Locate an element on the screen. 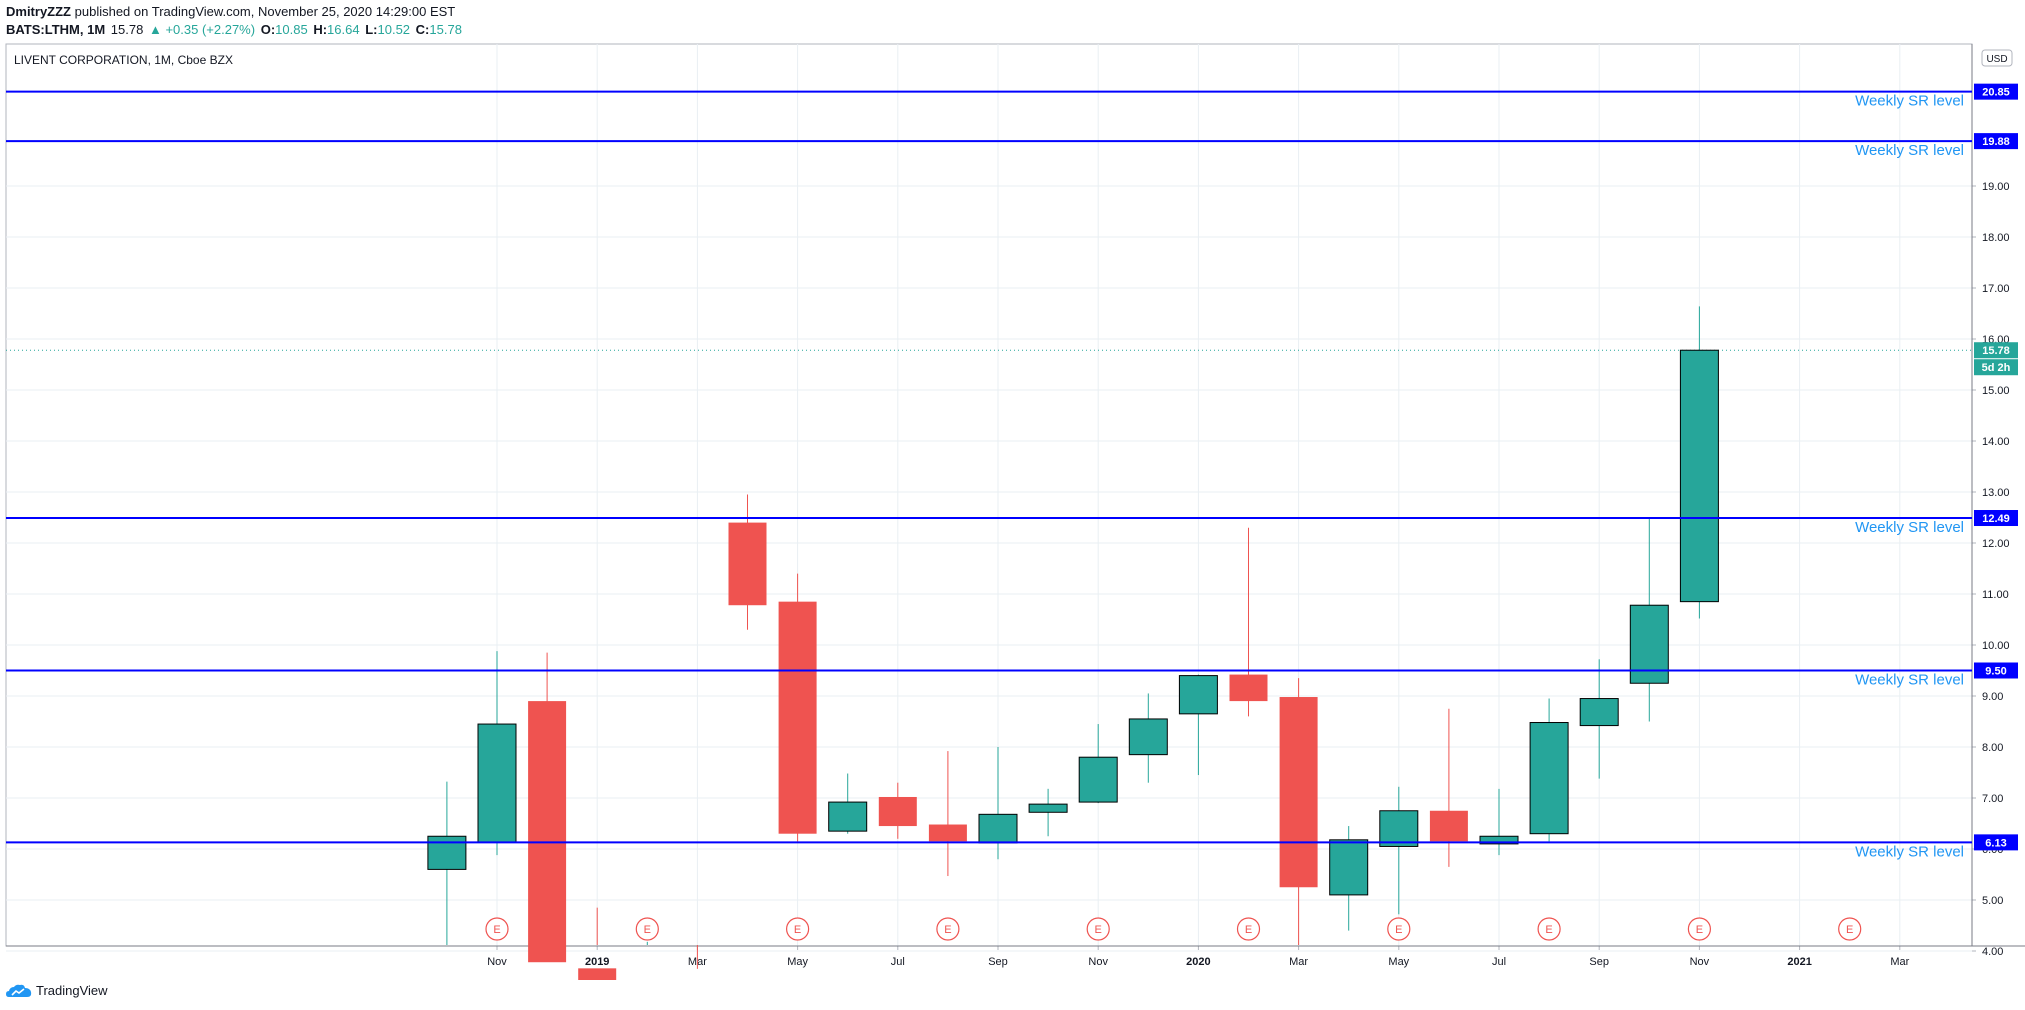  y-tick-label: 11.00 is located at coordinates (1995, 595).